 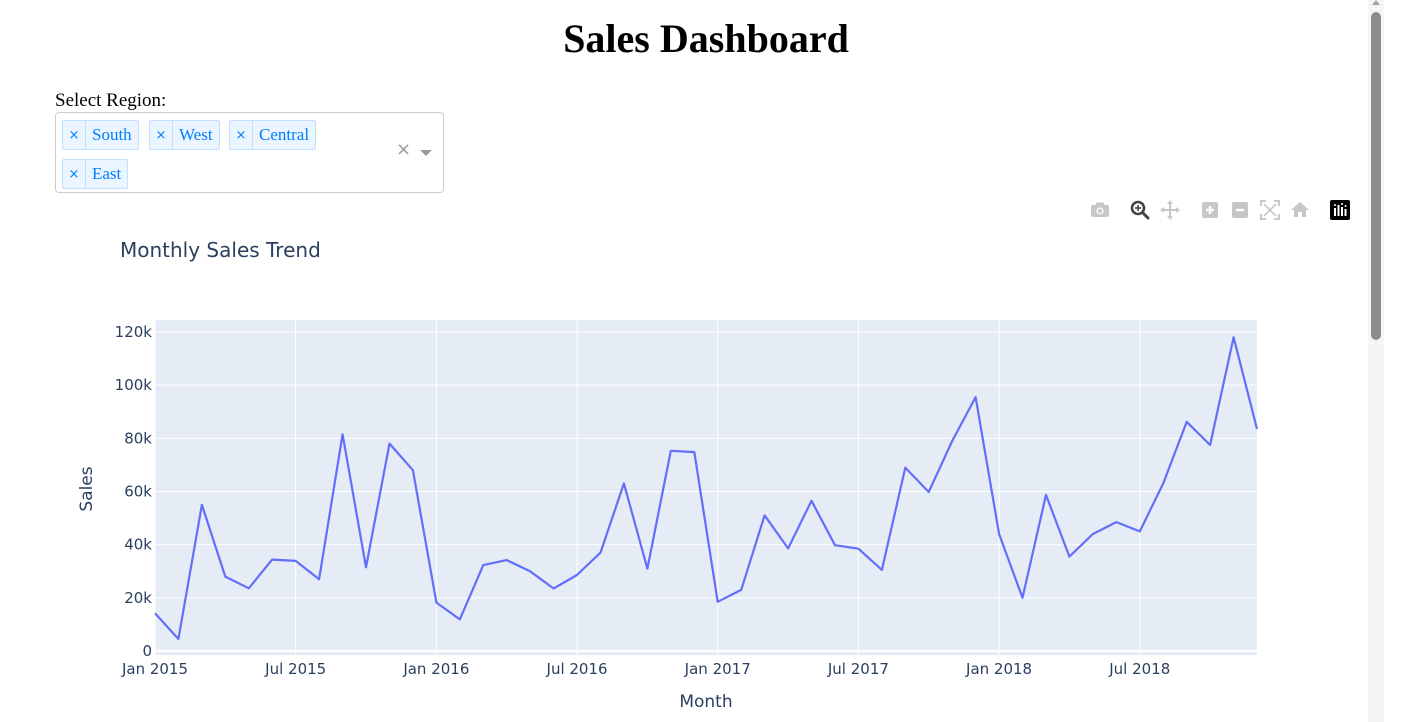 What do you see at coordinates (111, 100) in the screenshot?
I see `region-filter-label: Select Region:` at bounding box center [111, 100].